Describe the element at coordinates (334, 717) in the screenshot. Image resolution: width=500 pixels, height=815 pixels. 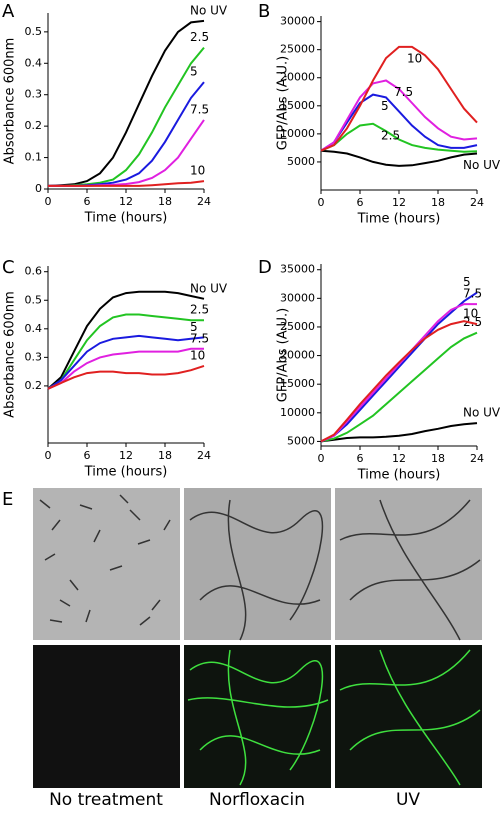
I see `fluorescent-cells` at that location.